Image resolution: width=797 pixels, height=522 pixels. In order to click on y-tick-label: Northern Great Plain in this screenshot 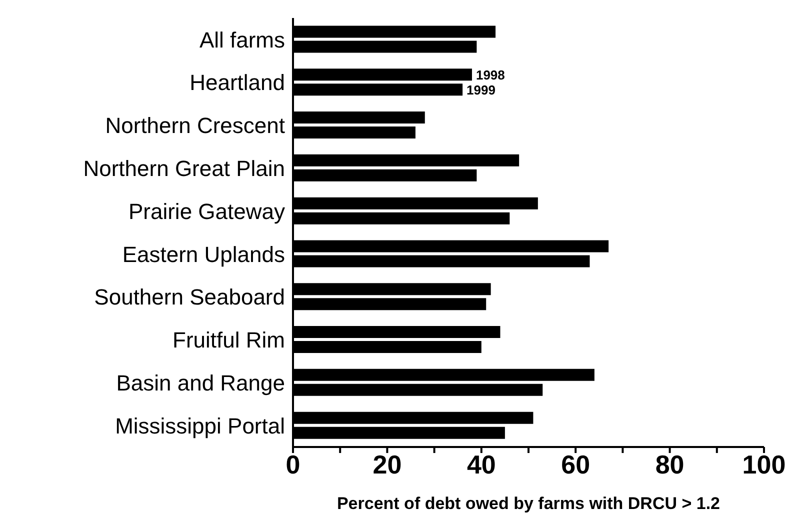, I will do `click(184, 168)`.